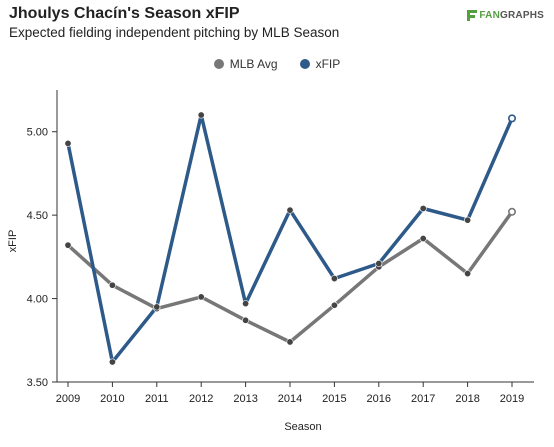  What do you see at coordinates (253, 64) in the screenshot?
I see `legend-mlb-avg-label: MLB Avg` at bounding box center [253, 64].